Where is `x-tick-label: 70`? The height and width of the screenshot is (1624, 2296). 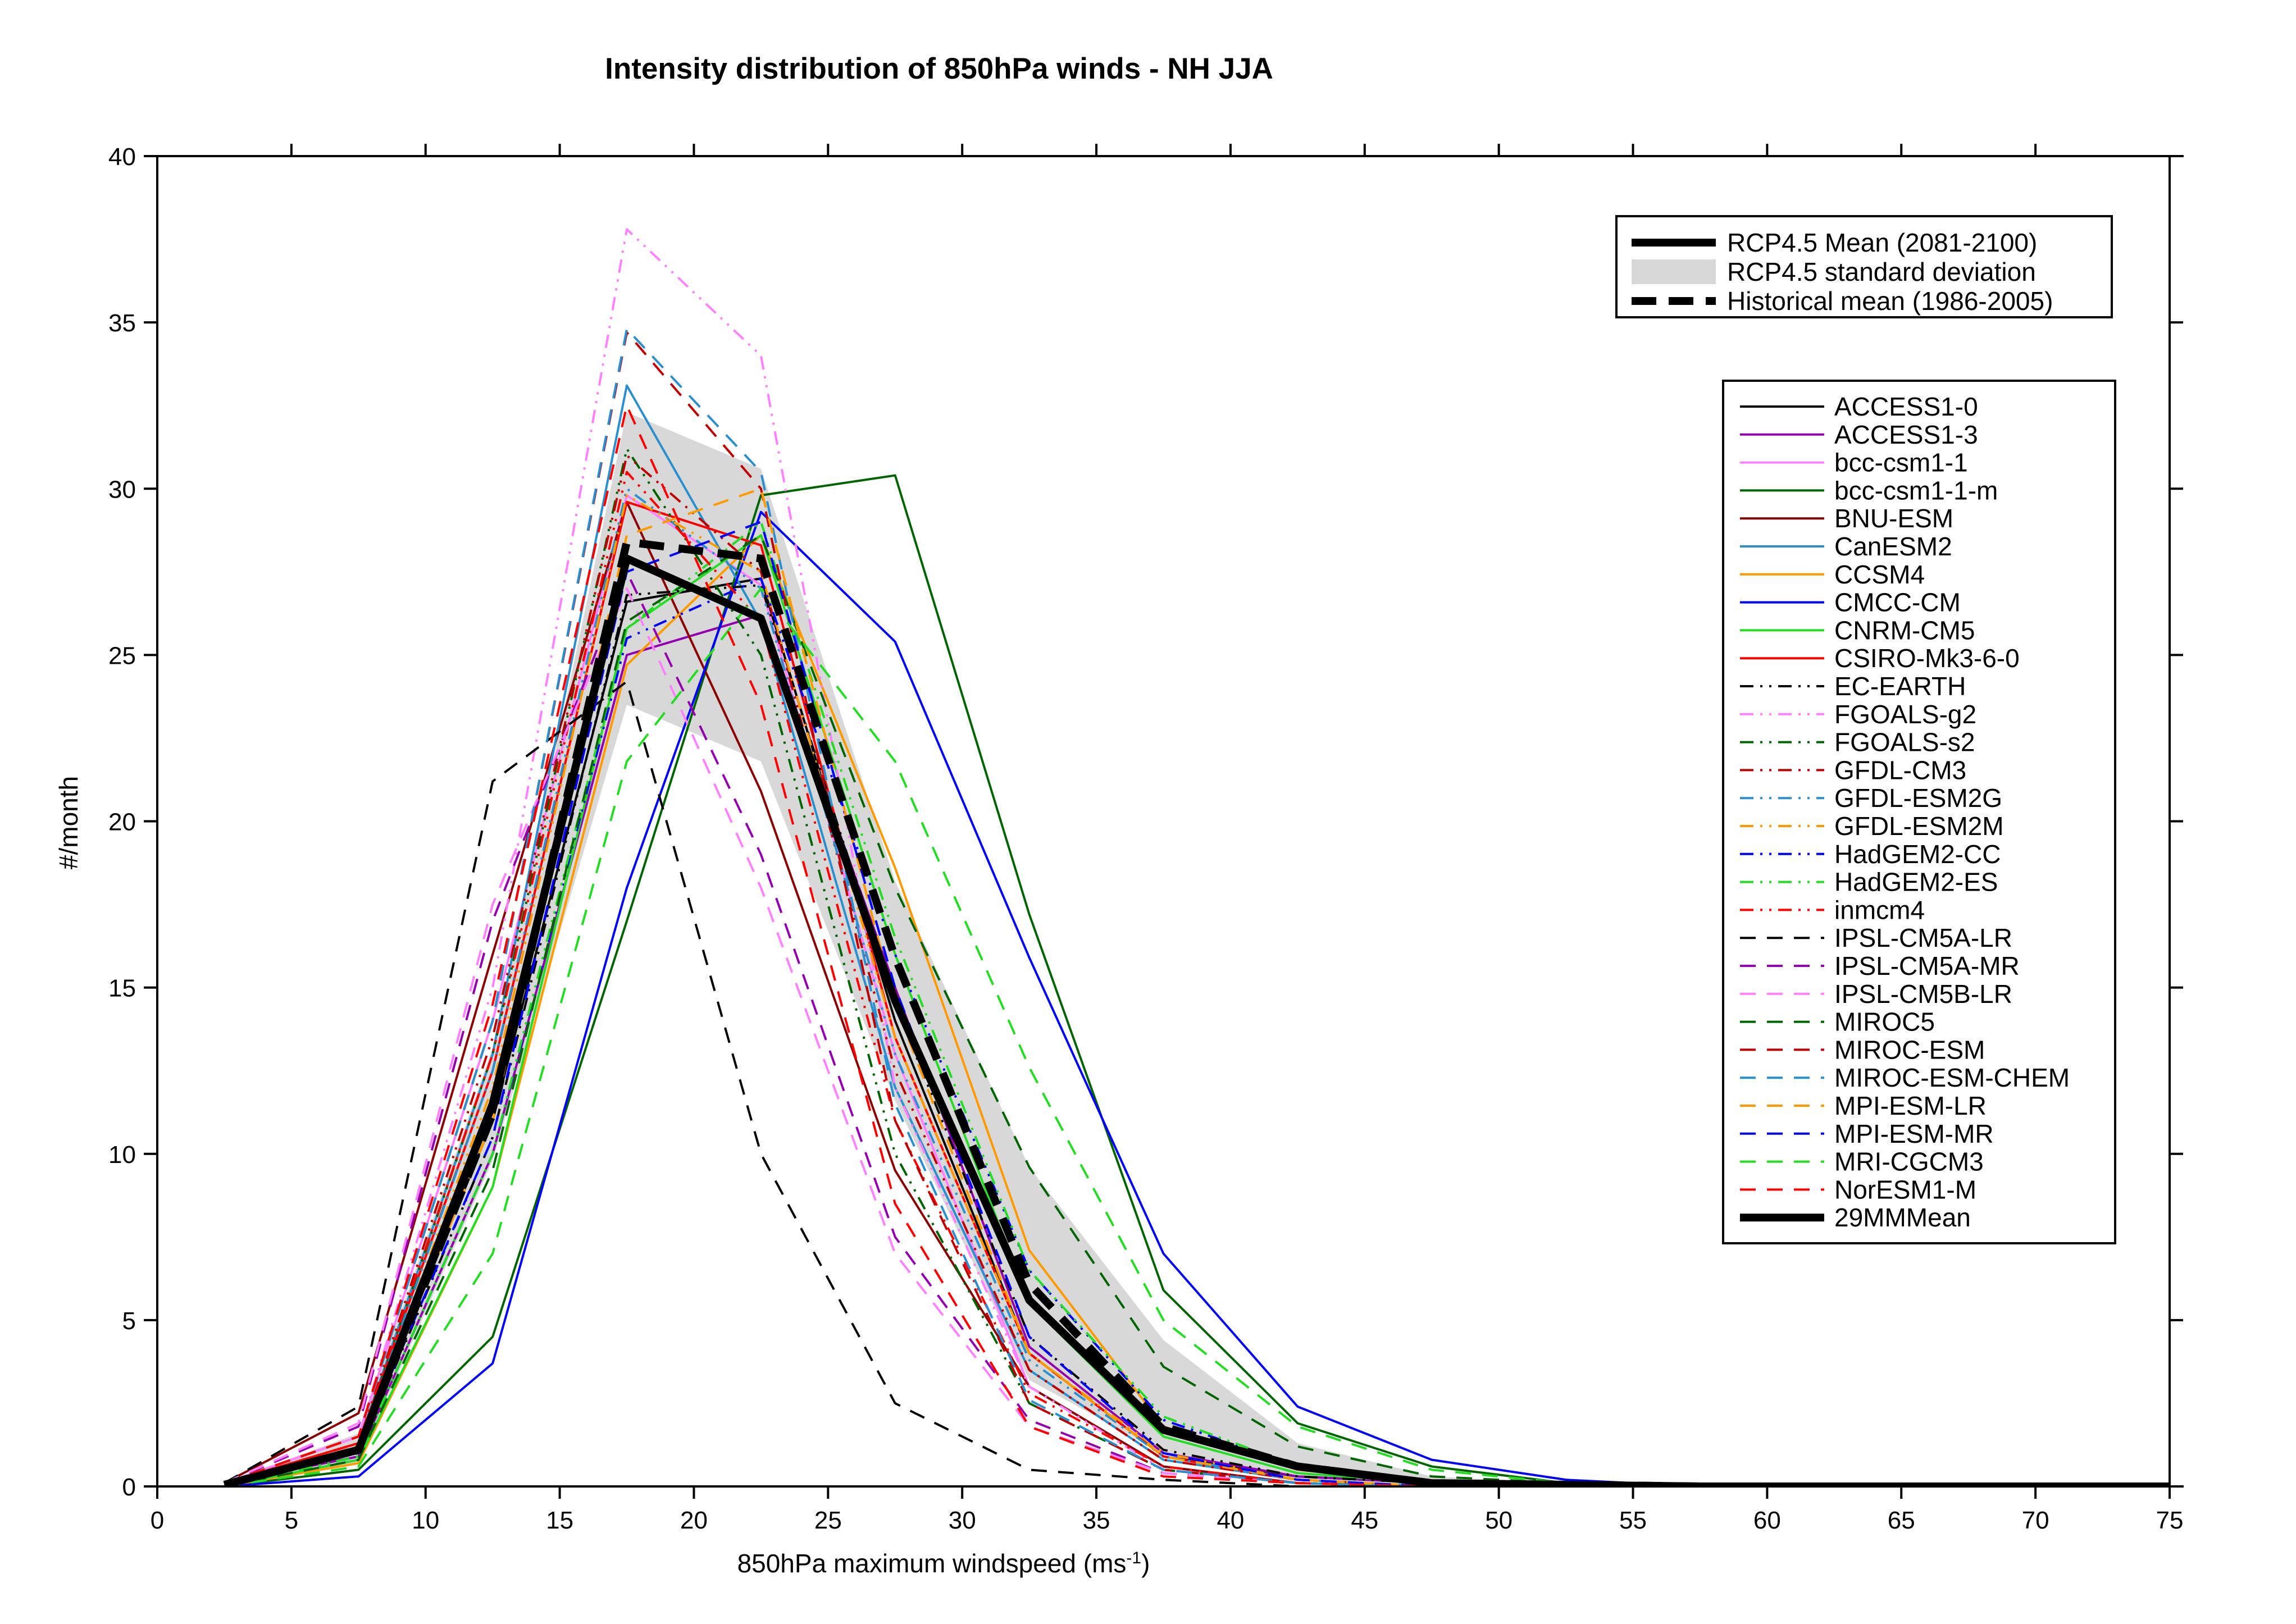
x-tick-label: 70 is located at coordinates (2035, 1520).